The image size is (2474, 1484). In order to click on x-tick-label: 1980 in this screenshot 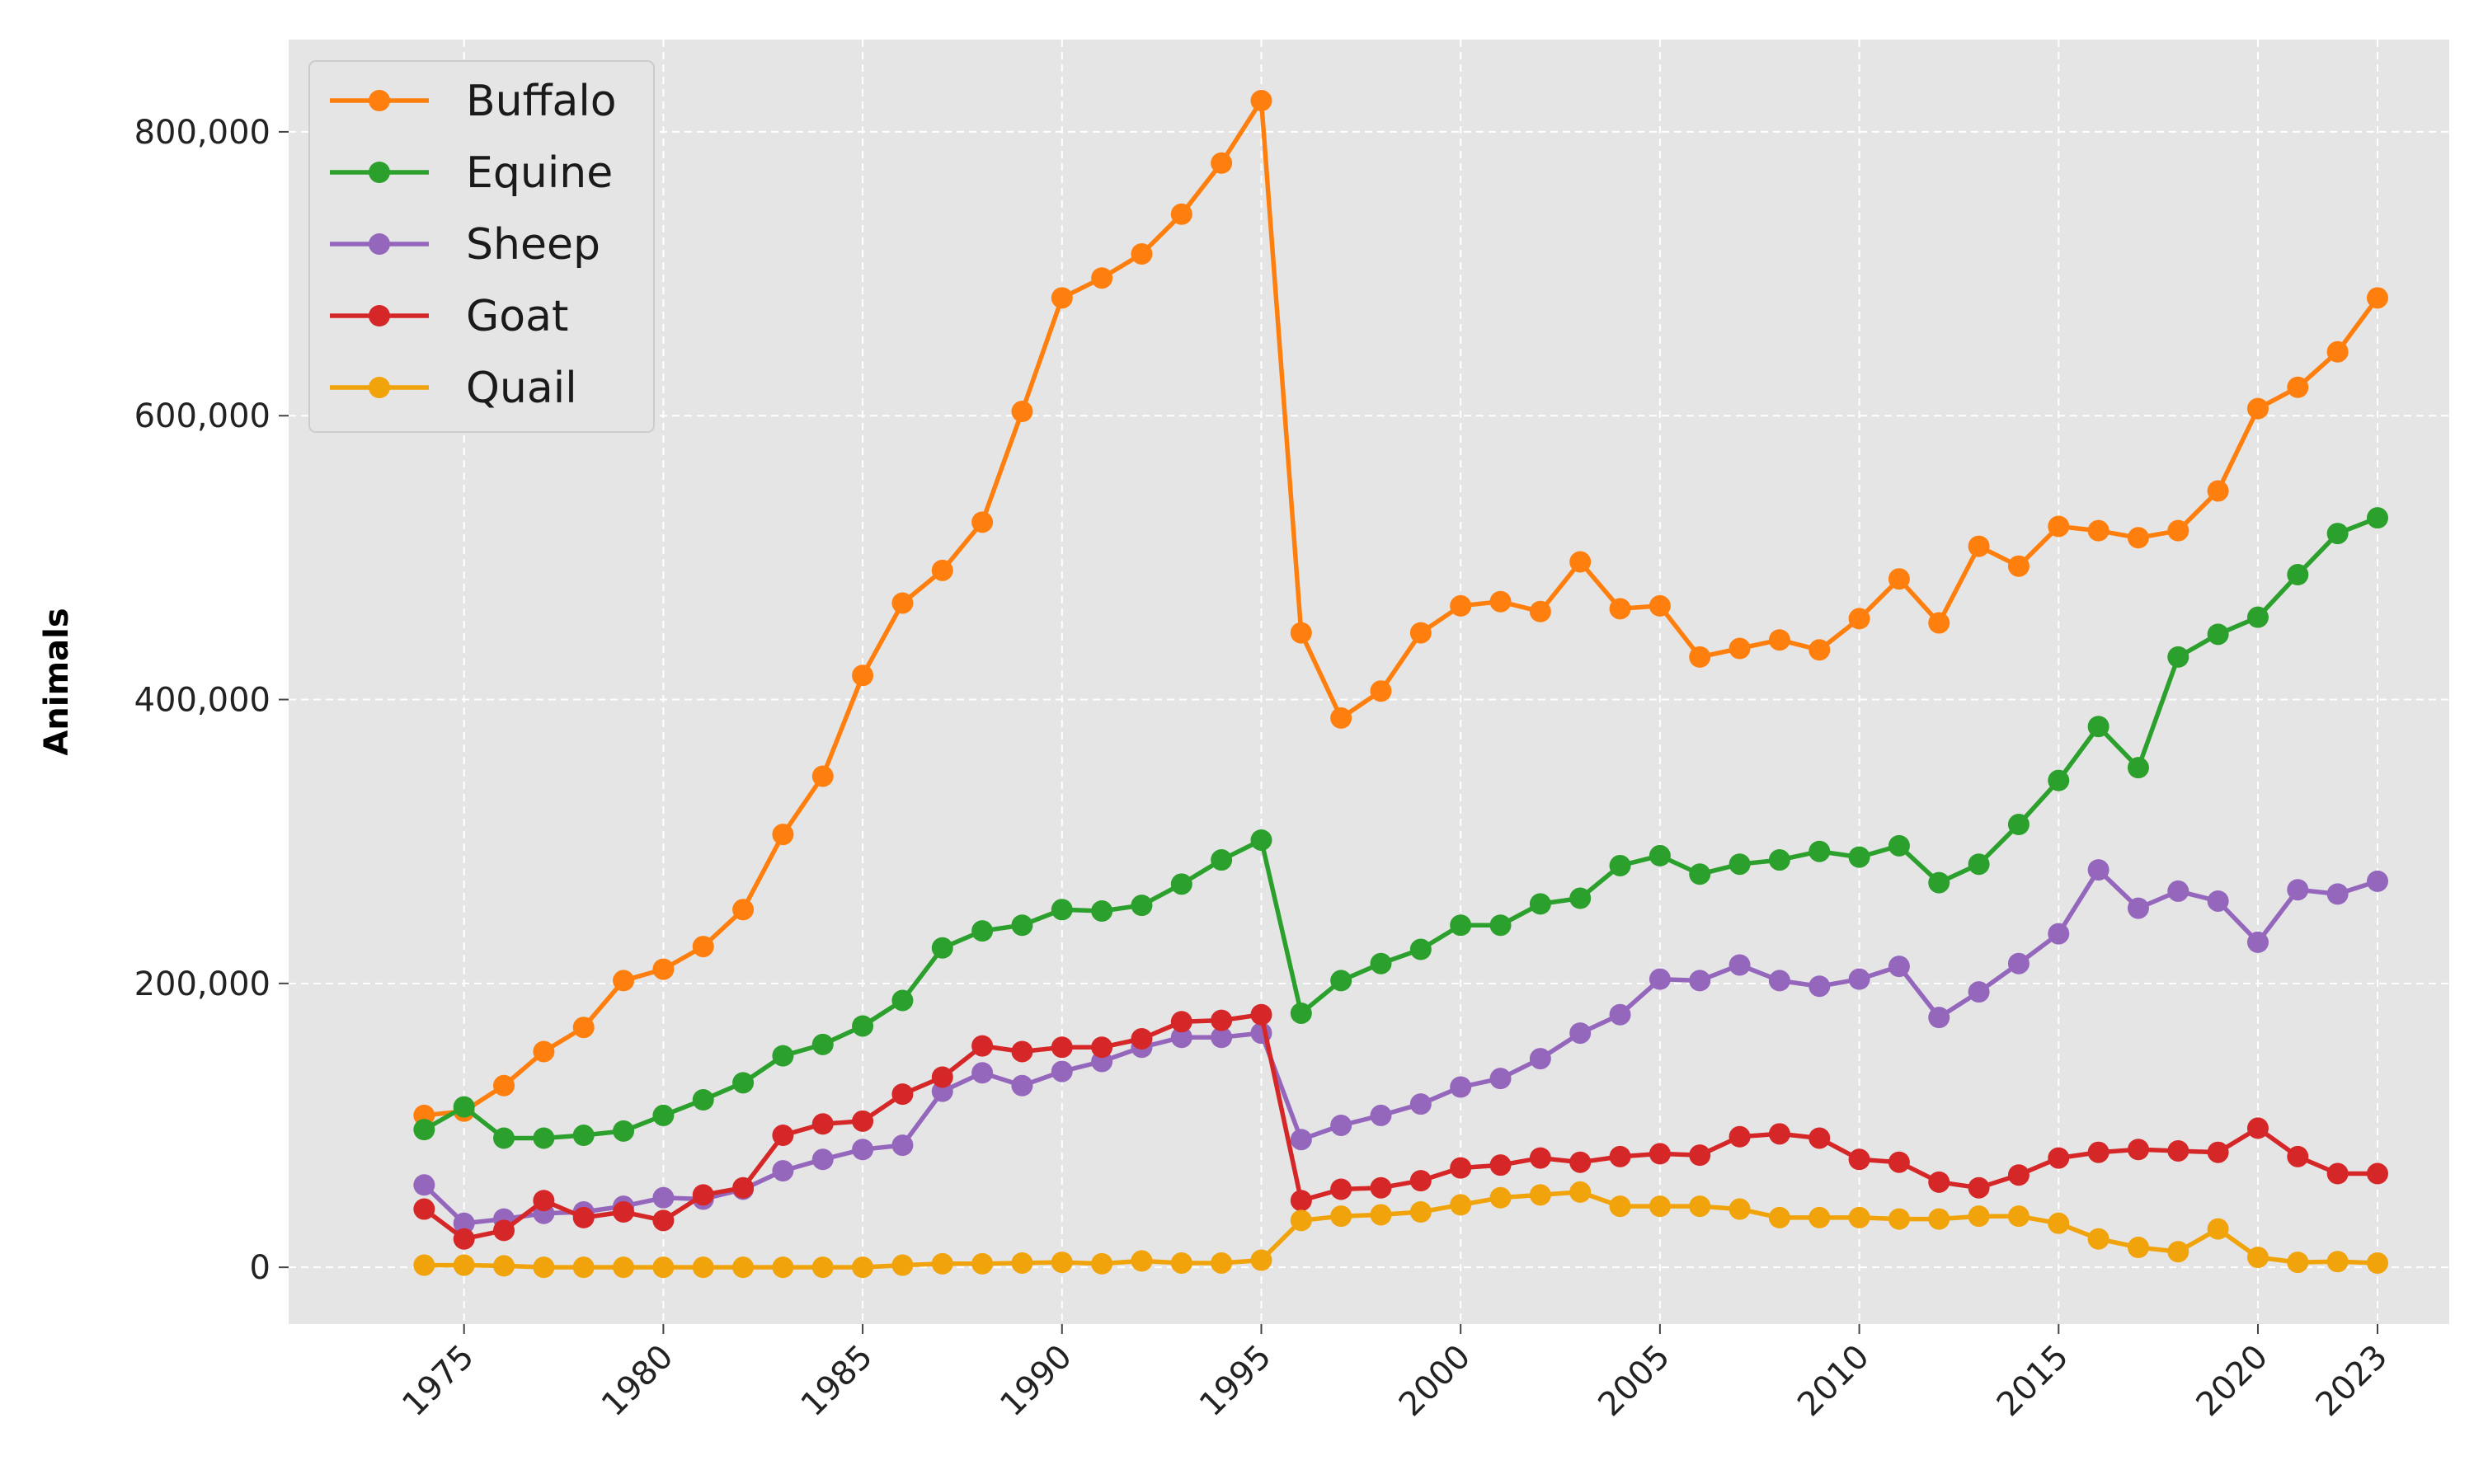, I will do `click(638, 1381)`.